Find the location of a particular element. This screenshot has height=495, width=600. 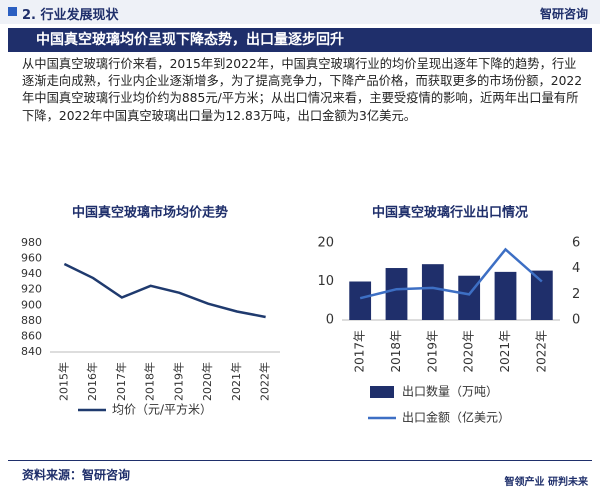

icon is located at coordinates (12, 11).